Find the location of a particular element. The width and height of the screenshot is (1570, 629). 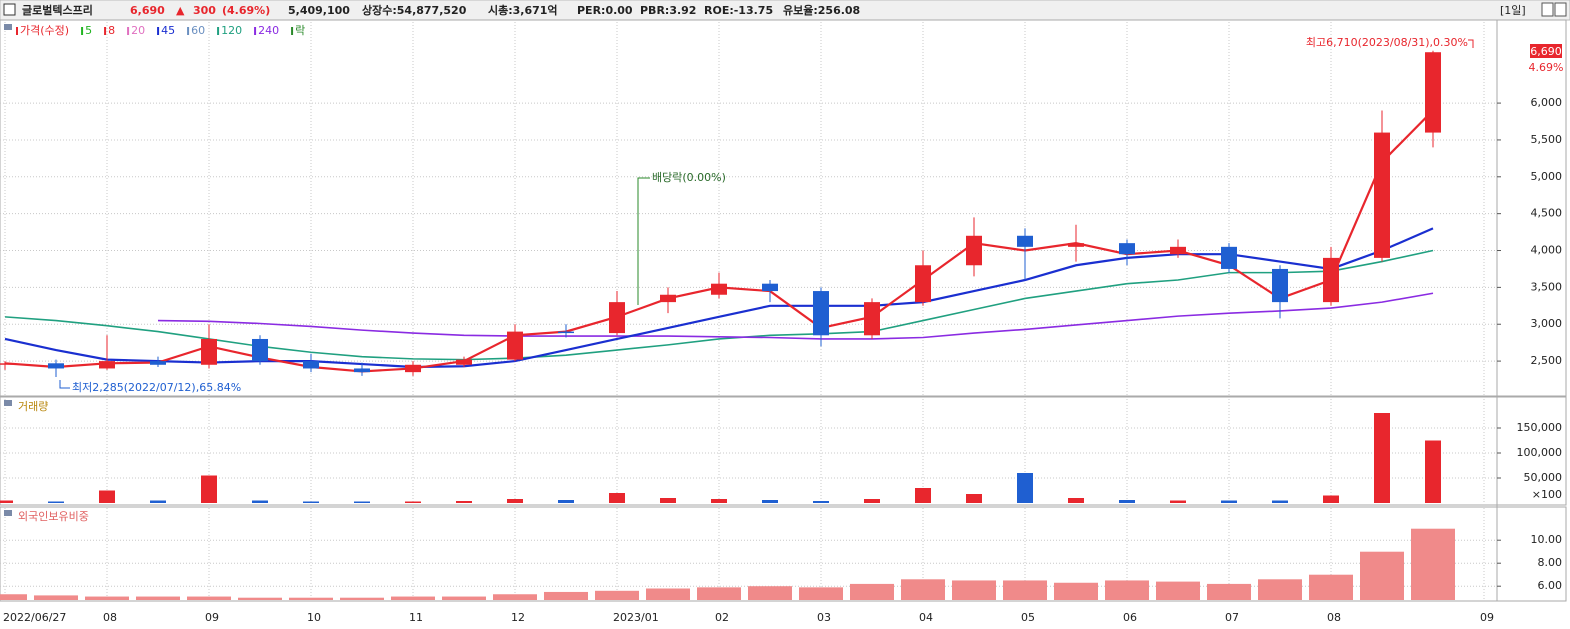

x-tick-label: 03 is located at coordinates (824, 617).